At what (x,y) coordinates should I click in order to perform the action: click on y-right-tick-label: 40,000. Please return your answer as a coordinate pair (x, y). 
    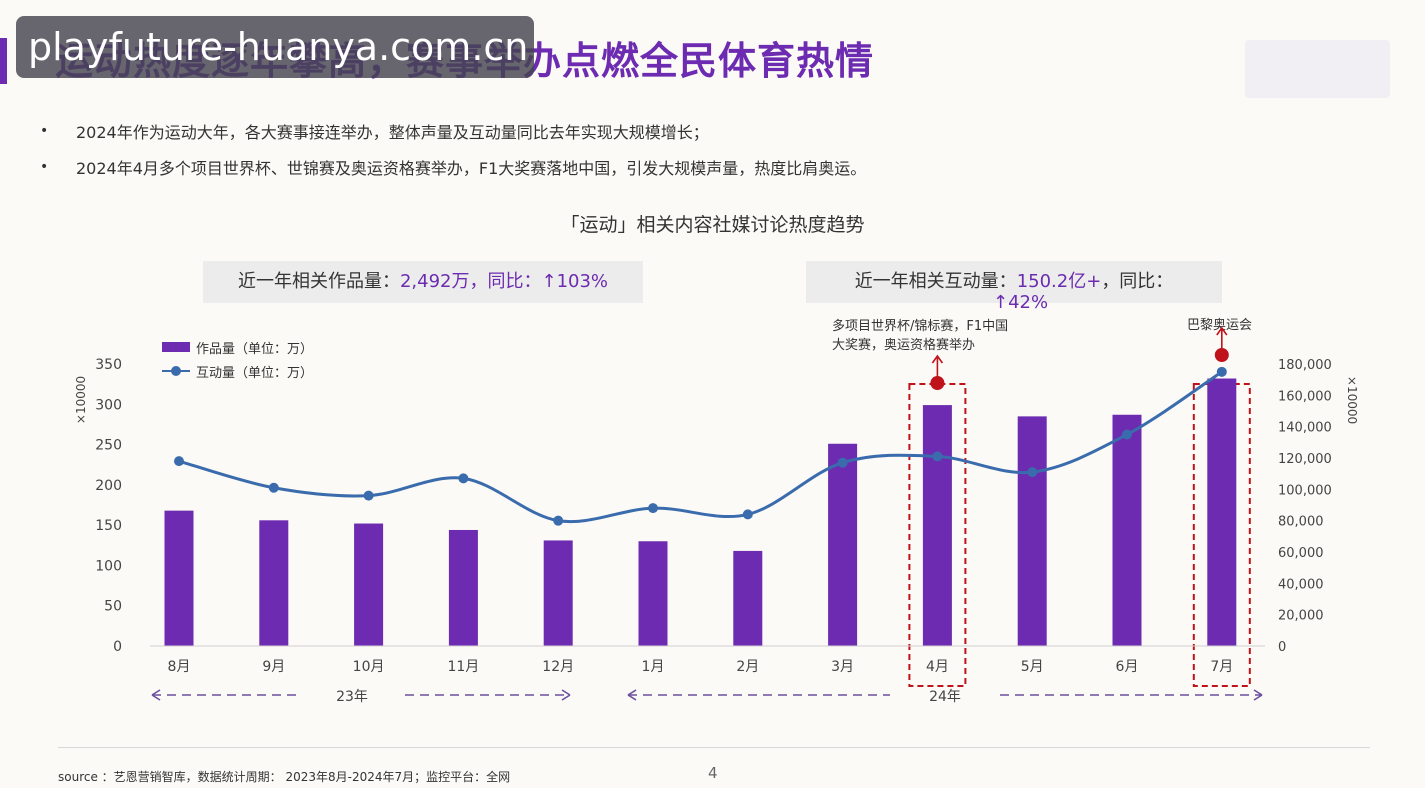
    Looking at the image, I should click on (1301, 584).